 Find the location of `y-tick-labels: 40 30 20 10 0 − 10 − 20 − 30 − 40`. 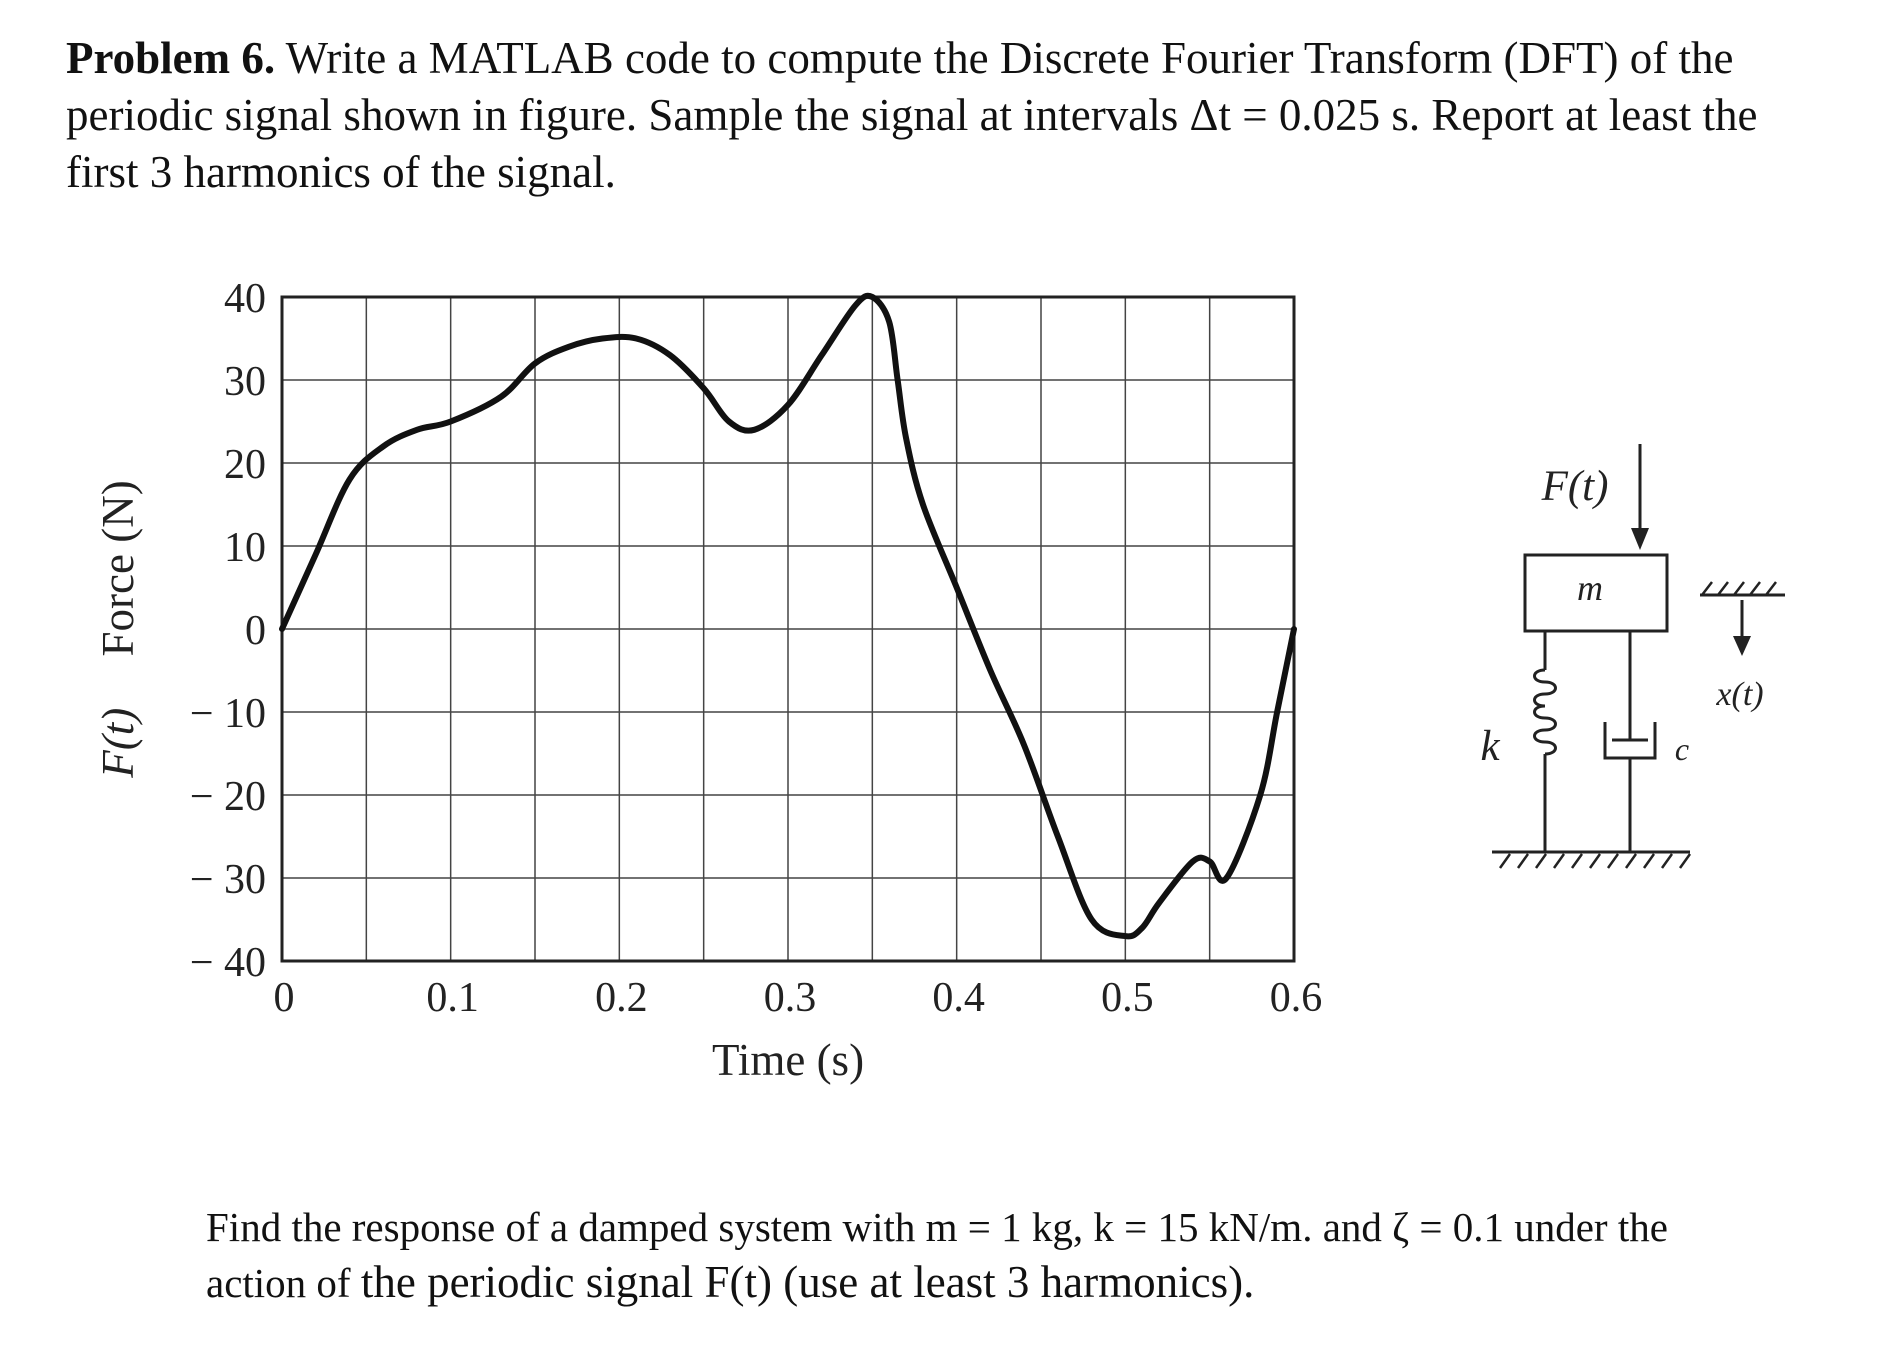

y-tick-labels: 40 30 20 10 0 − 10 − 20 − 30 − 40 is located at coordinates (228, 631).